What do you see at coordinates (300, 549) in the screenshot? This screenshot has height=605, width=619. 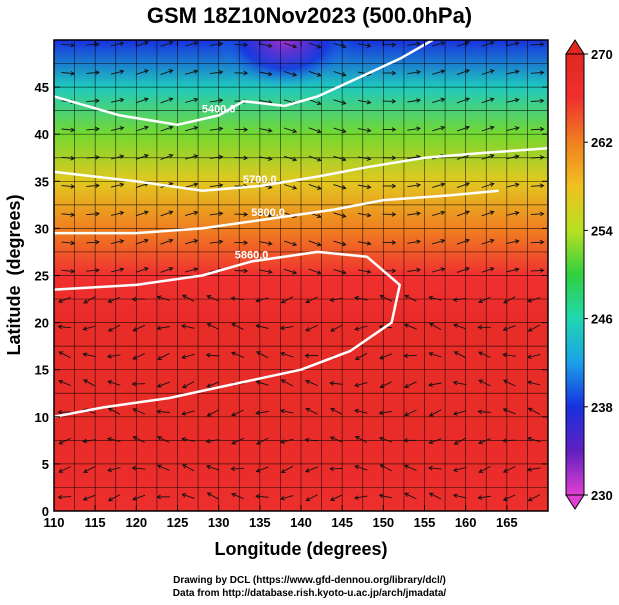 I see `x-axis-label: Longitude (degrees)` at bounding box center [300, 549].